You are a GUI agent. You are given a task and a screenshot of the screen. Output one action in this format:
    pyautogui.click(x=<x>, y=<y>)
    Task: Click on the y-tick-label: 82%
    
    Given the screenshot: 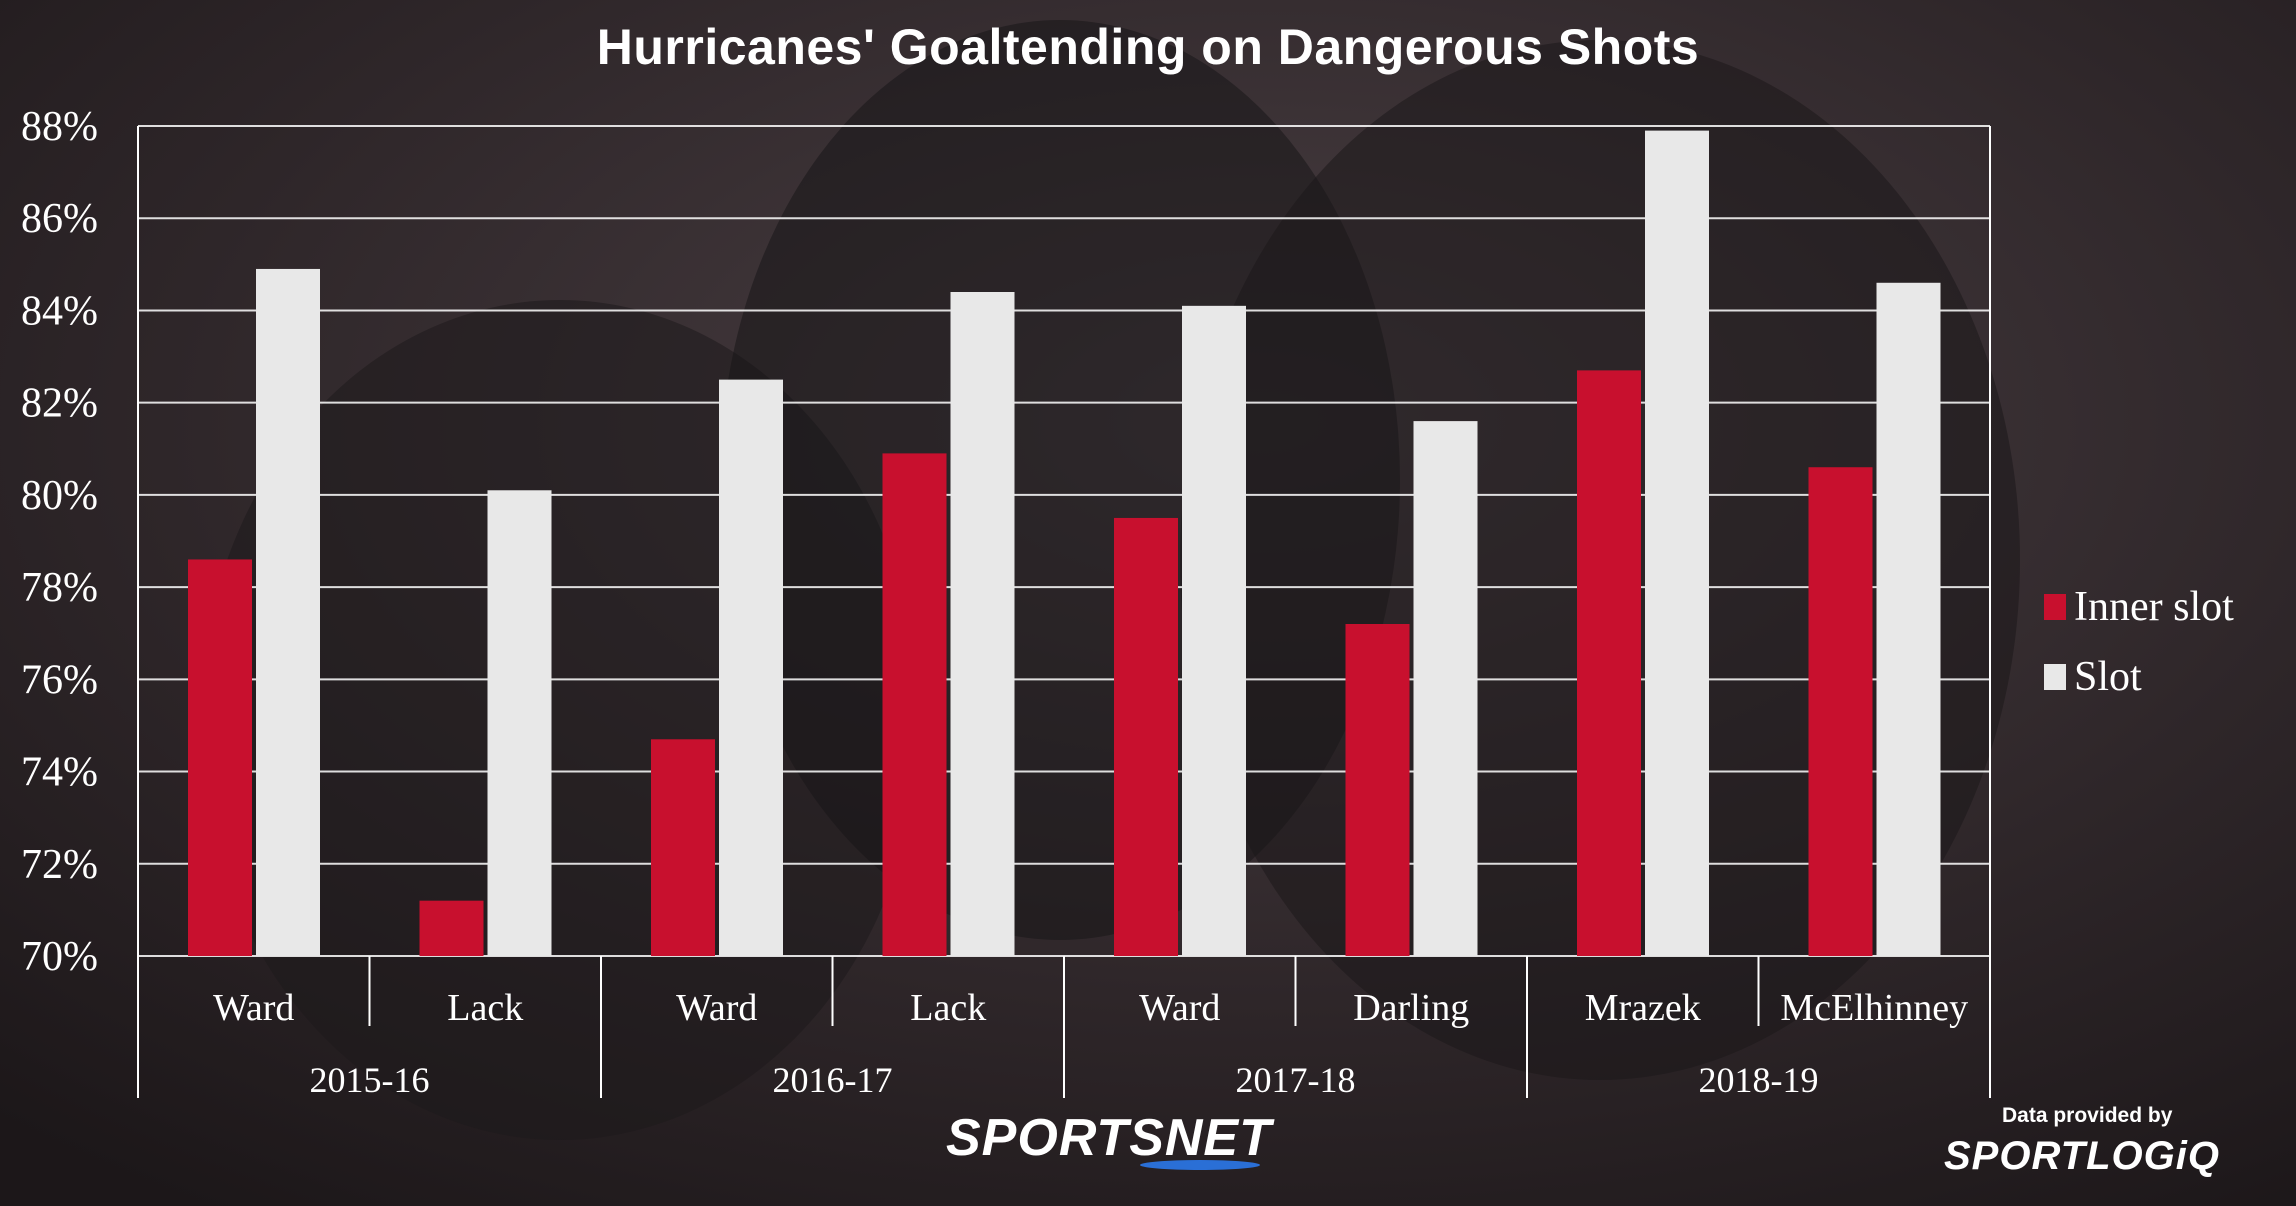 What is the action you would take?
    pyautogui.click(x=59, y=404)
    